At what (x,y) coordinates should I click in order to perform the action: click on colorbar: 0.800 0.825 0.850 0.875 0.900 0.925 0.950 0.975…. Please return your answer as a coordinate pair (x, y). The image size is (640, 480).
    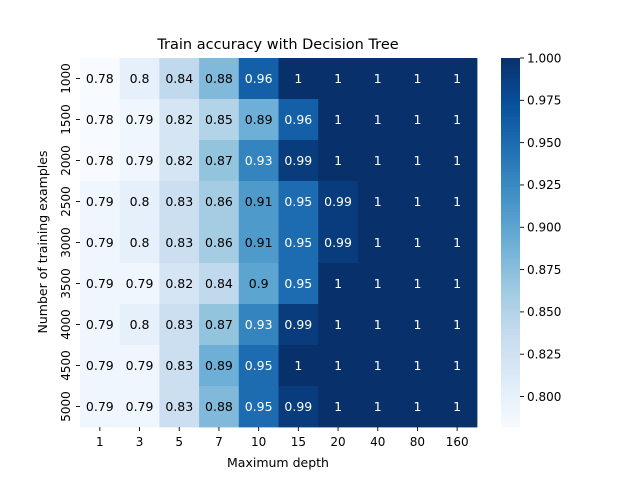
    Looking at the image, I should click on (531, 239).